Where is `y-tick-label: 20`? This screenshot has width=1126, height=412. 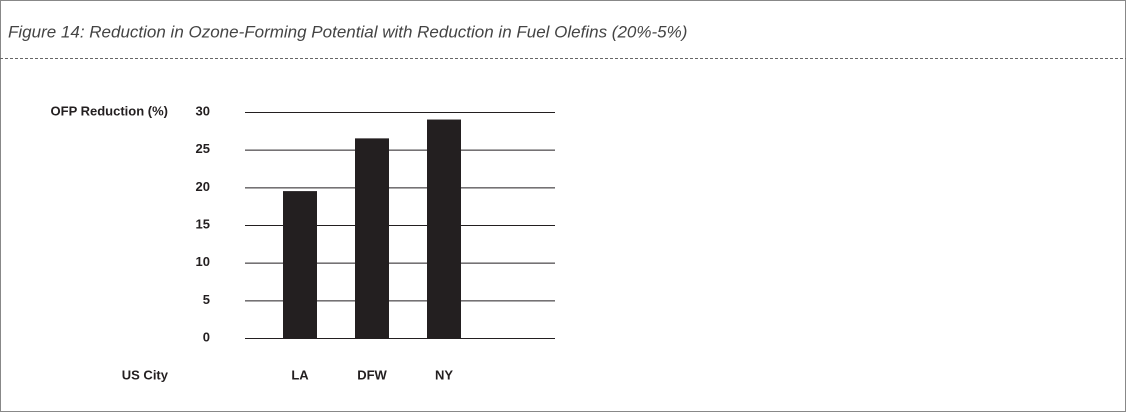 y-tick-label: 20 is located at coordinates (203, 186).